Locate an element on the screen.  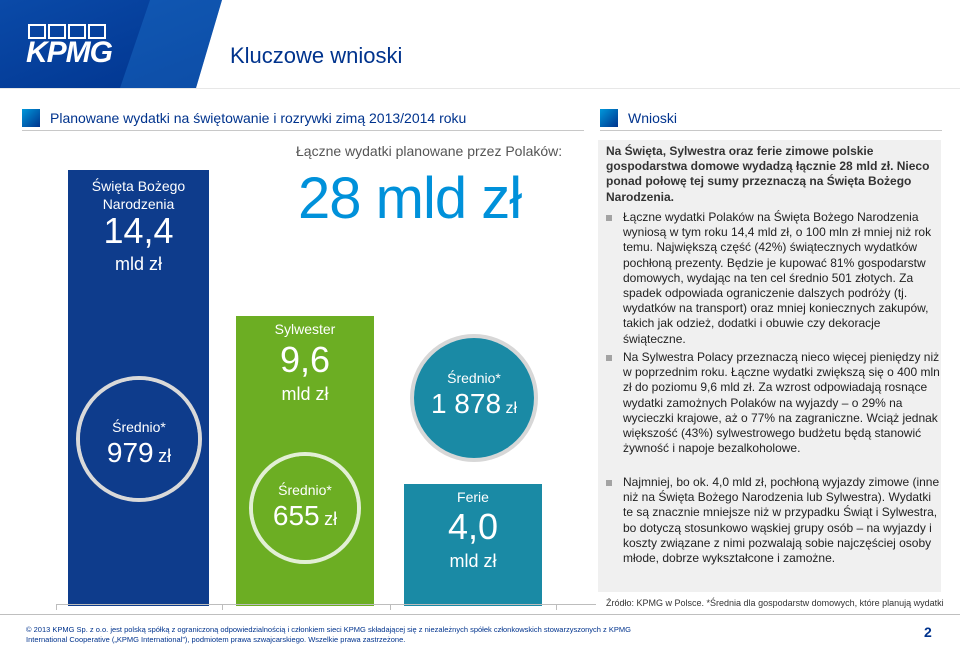
winter-average-unit: zł is located at coordinates (511, 408).